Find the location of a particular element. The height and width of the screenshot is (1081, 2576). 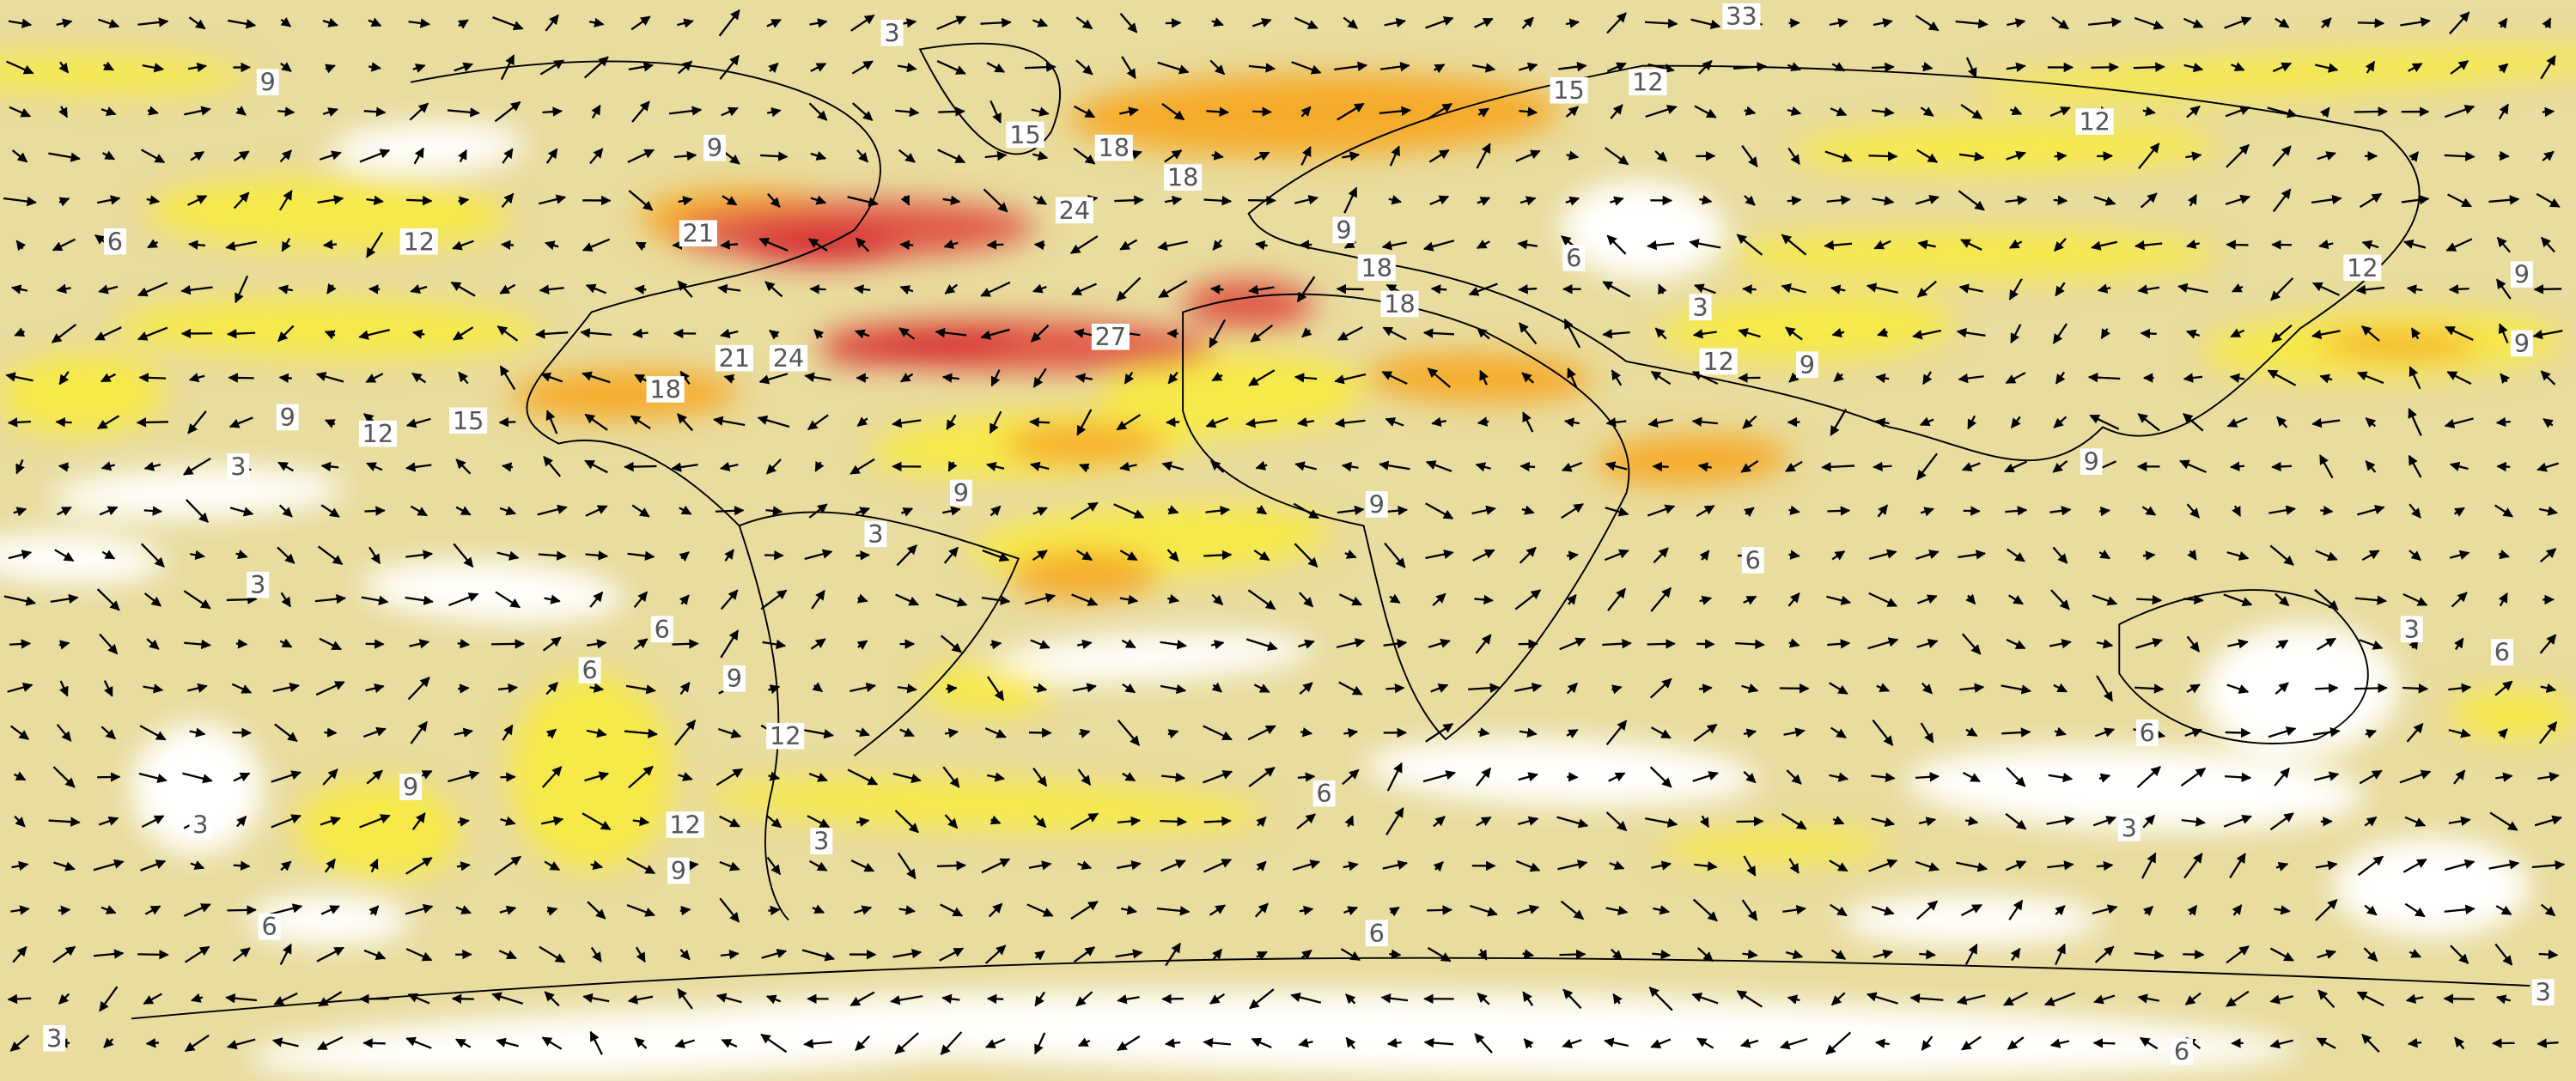

contour-label-text: 21 is located at coordinates (735, 358).